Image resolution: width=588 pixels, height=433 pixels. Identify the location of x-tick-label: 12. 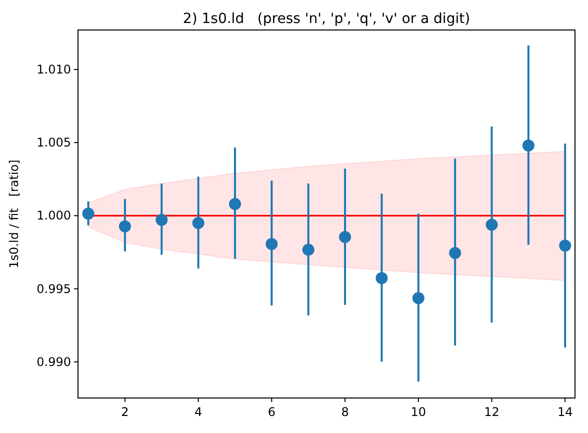
(492, 412).